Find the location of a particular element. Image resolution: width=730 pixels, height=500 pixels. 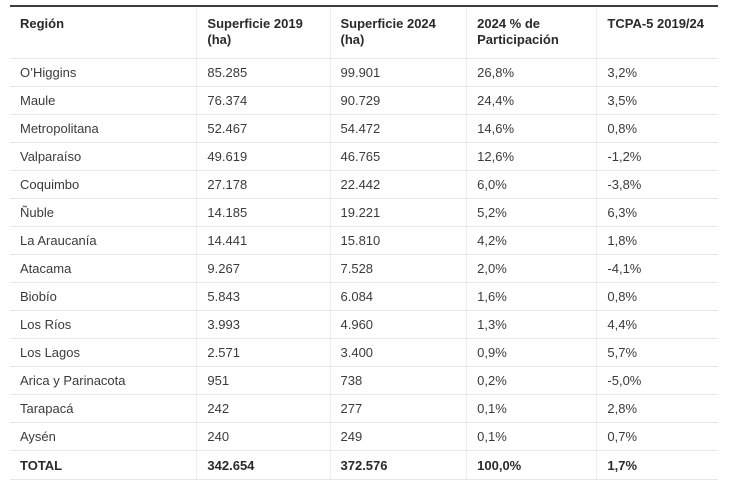

table-row: Aysén 240 249 0,1% 0,7% is located at coordinates (364, 436).